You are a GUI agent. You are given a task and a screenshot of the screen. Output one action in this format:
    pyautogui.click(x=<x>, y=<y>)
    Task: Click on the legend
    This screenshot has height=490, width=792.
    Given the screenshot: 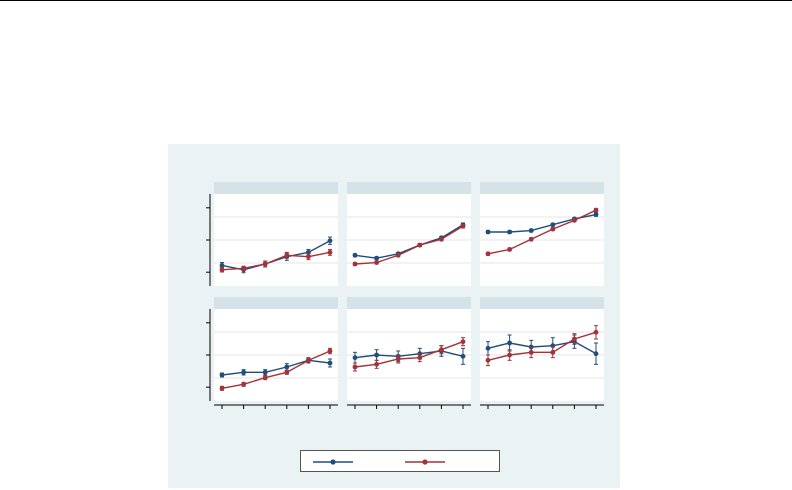 What is the action you would take?
    pyautogui.click(x=400, y=461)
    